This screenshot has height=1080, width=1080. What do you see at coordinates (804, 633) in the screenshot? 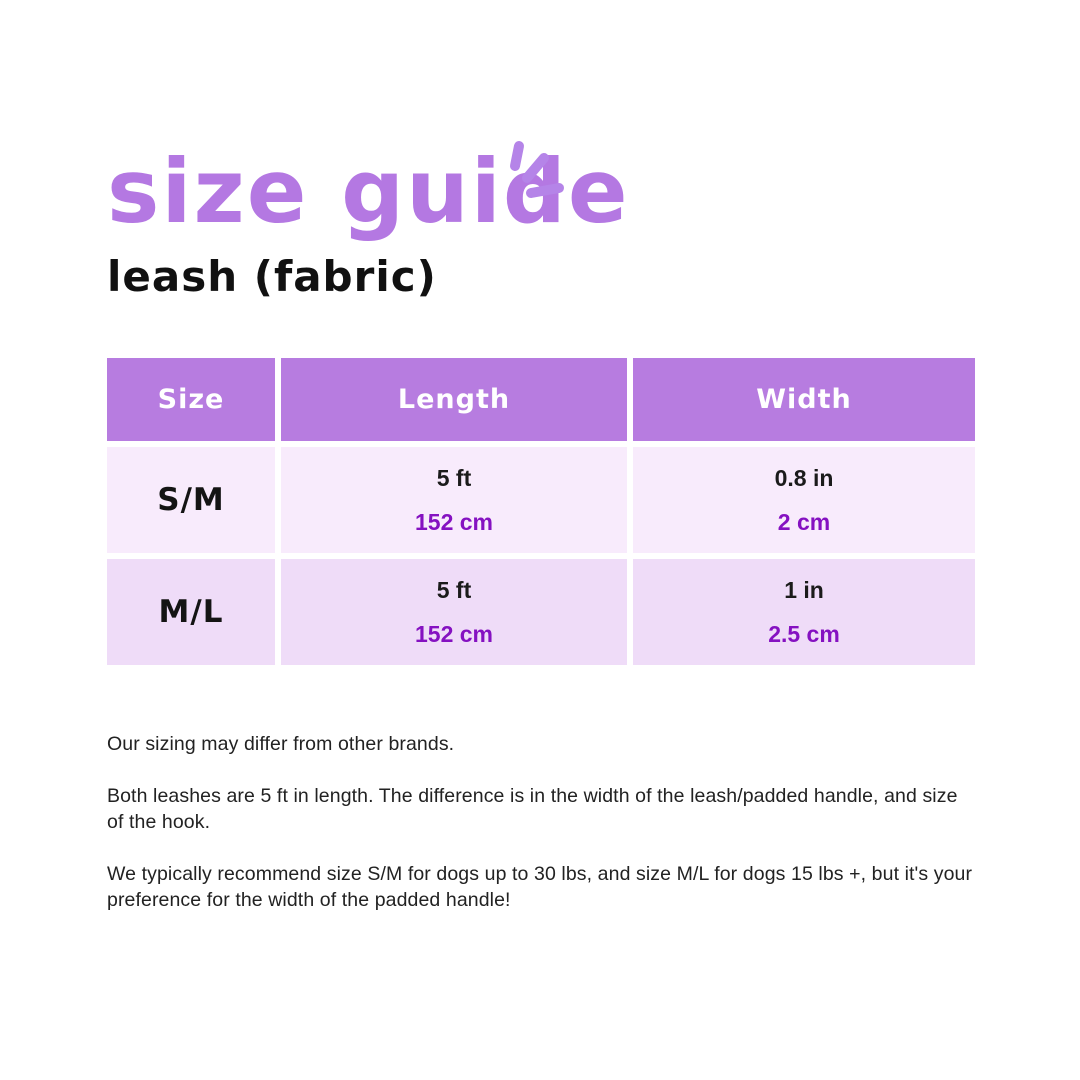
I see `ml-width-metric: 2.5 cm` at bounding box center [804, 633].